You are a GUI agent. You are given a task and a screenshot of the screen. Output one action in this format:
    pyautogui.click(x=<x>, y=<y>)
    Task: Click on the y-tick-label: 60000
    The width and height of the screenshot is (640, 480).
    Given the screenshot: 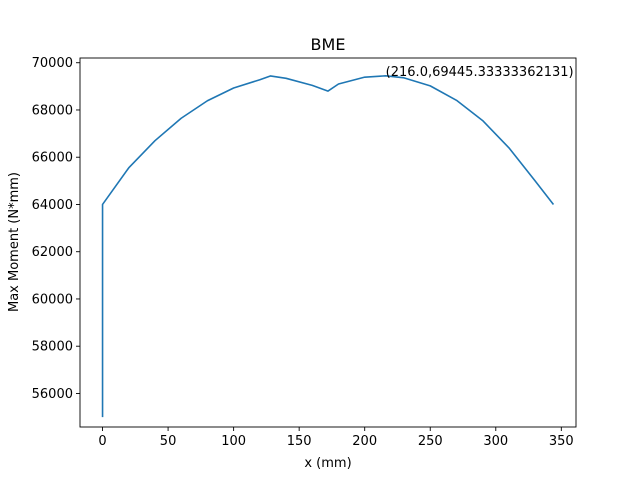 What is the action you would take?
    pyautogui.click(x=52, y=299)
    